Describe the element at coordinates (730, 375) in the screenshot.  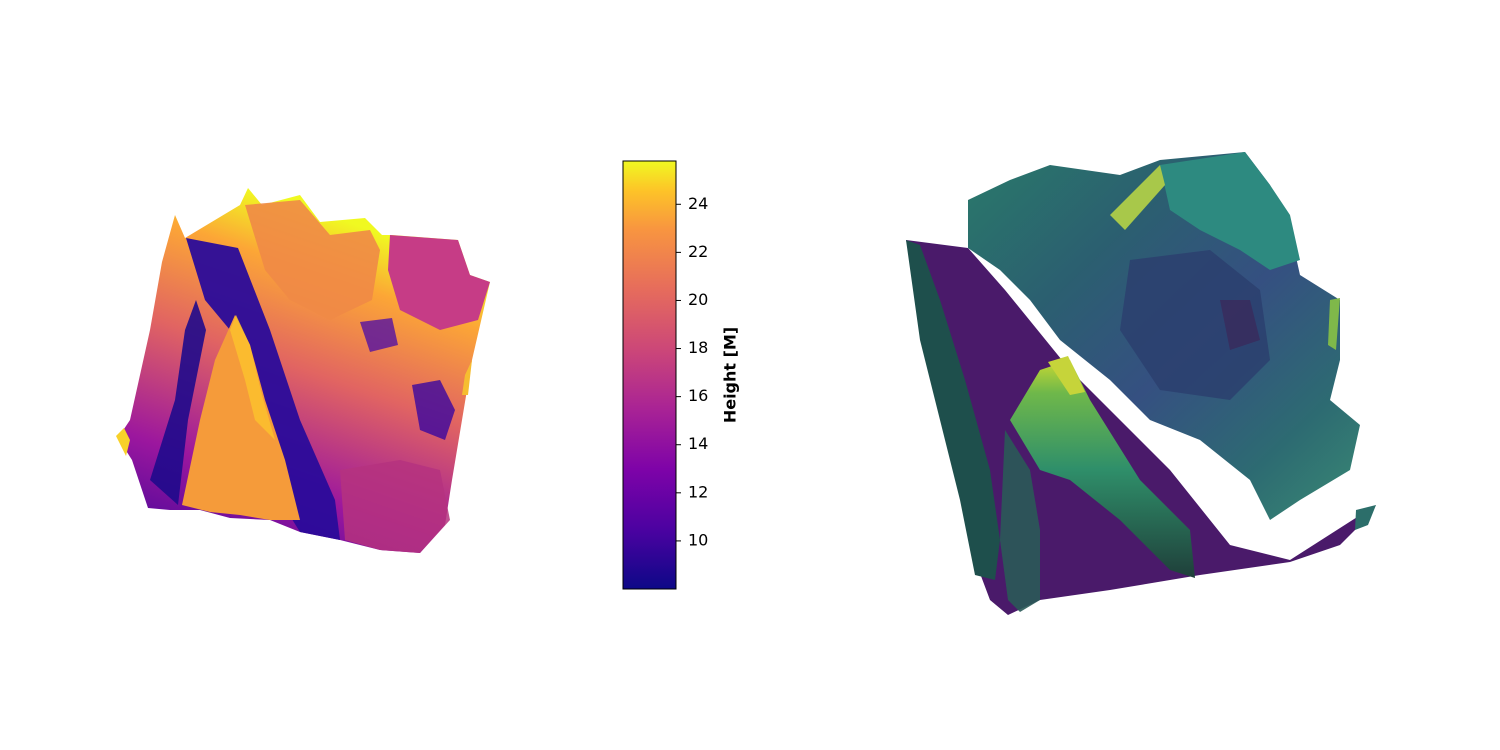
I see `colorbar-label: Height [M]` at that location.